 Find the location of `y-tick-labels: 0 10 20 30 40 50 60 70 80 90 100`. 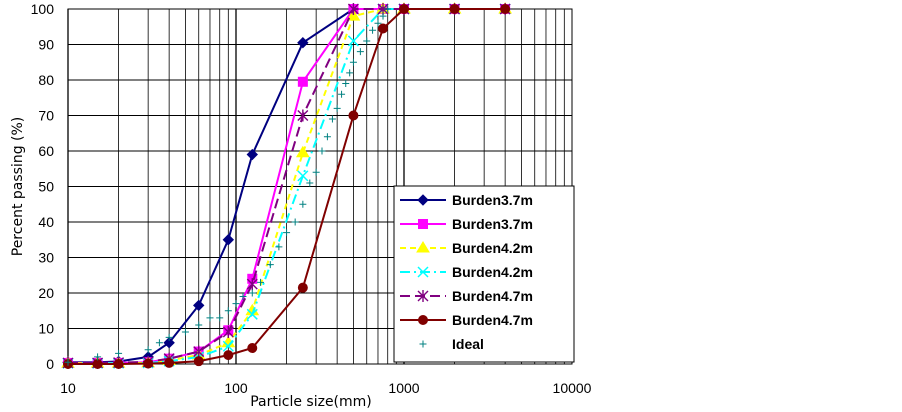

y-tick-labels: 0 10 20 30 40 50 60 70 80 90 100 is located at coordinates (43, 186).